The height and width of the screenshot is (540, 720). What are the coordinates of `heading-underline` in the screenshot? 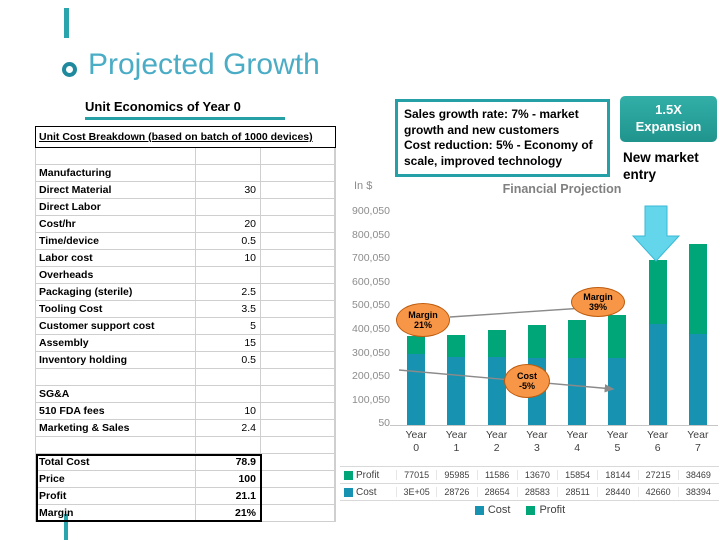 It's located at (185, 118).